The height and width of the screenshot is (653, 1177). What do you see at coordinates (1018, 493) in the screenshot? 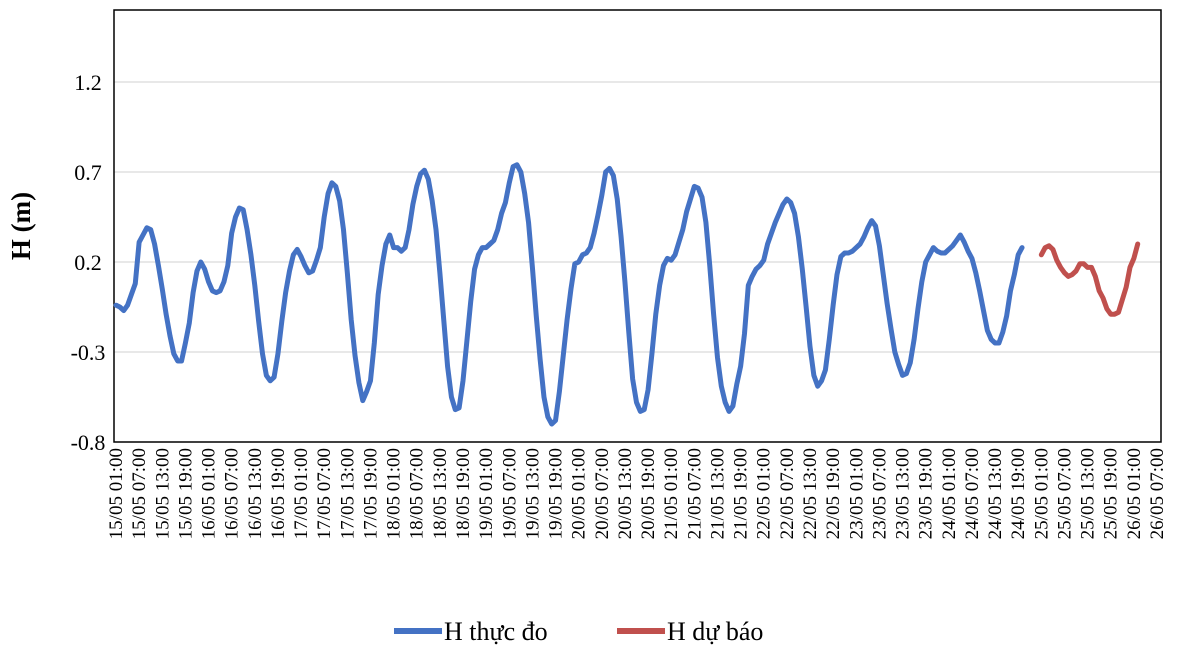
I see `x-tick-label: 24/05 19:00` at bounding box center [1018, 493].